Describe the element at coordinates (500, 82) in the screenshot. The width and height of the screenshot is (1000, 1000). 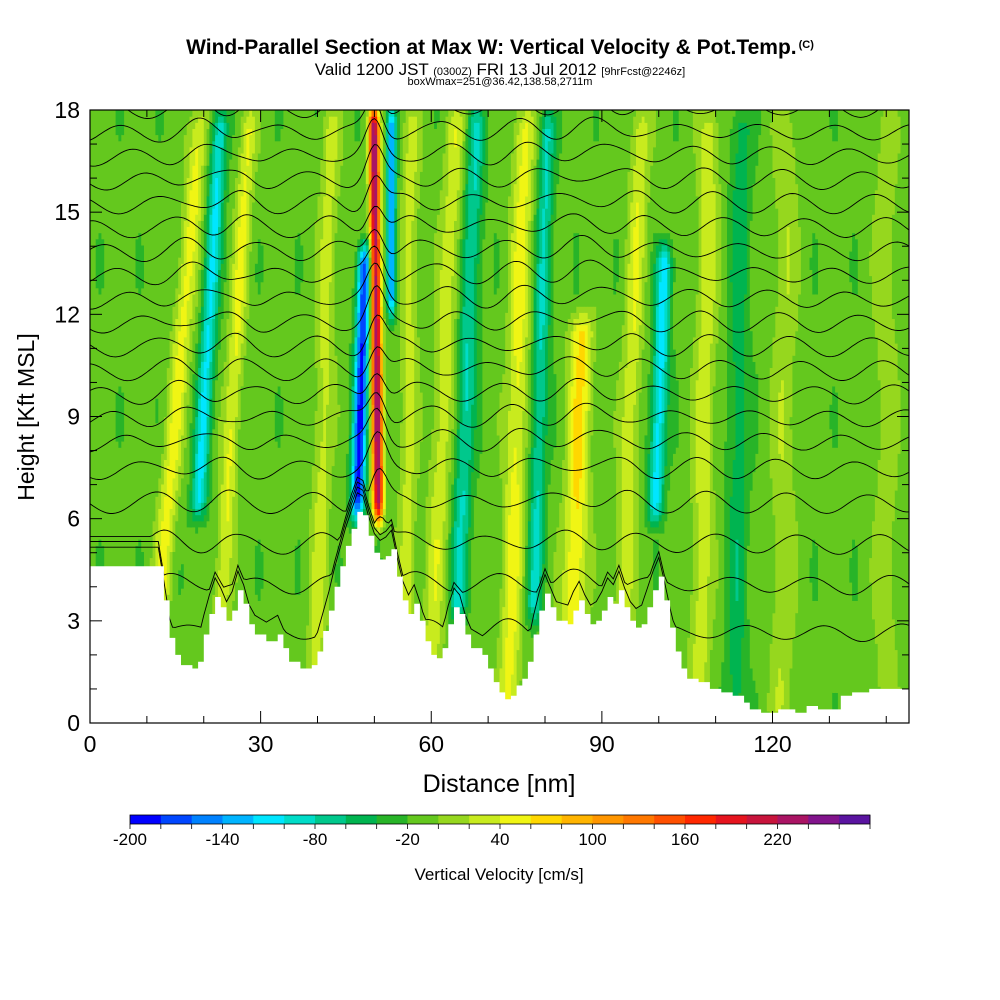
I see `box-wmax-info: boxWmax=251@36.42,138.58,2711m` at that location.